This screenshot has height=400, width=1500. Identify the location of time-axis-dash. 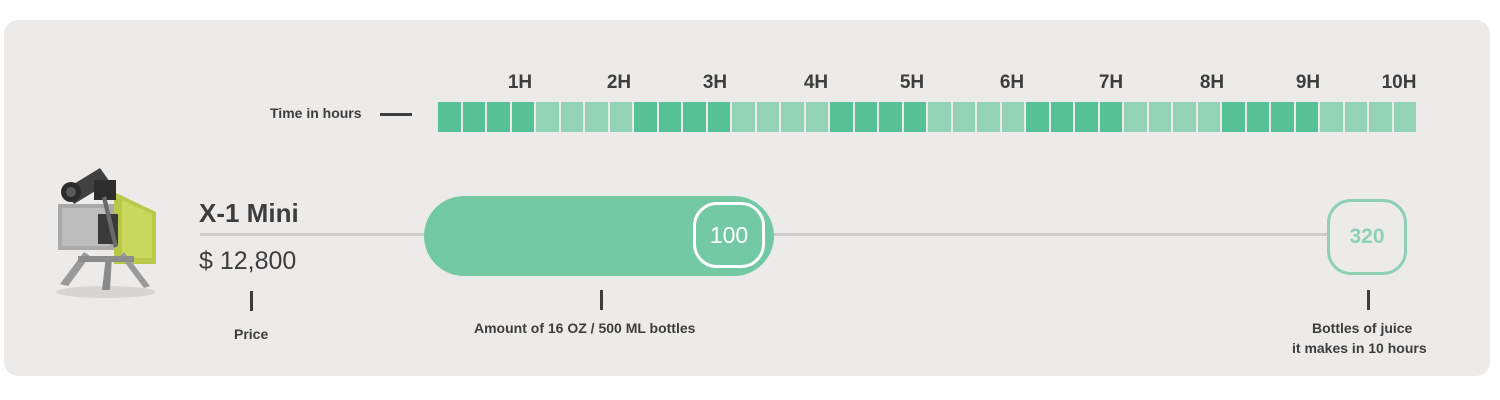
(396, 114).